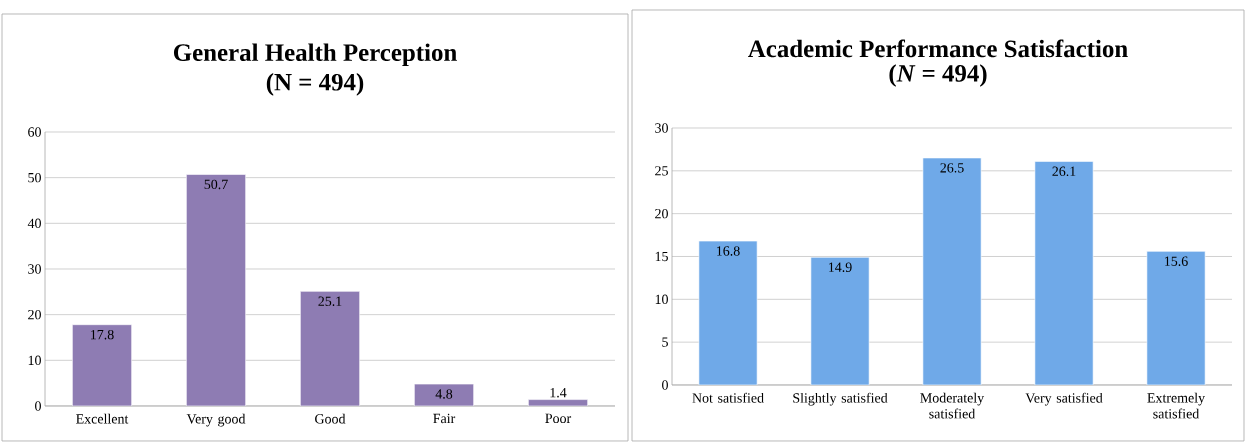  What do you see at coordinates (952, 405) in the screenshot?
I see `x-tick-label: Moderately satisfied` at bounding box center [952, 405].